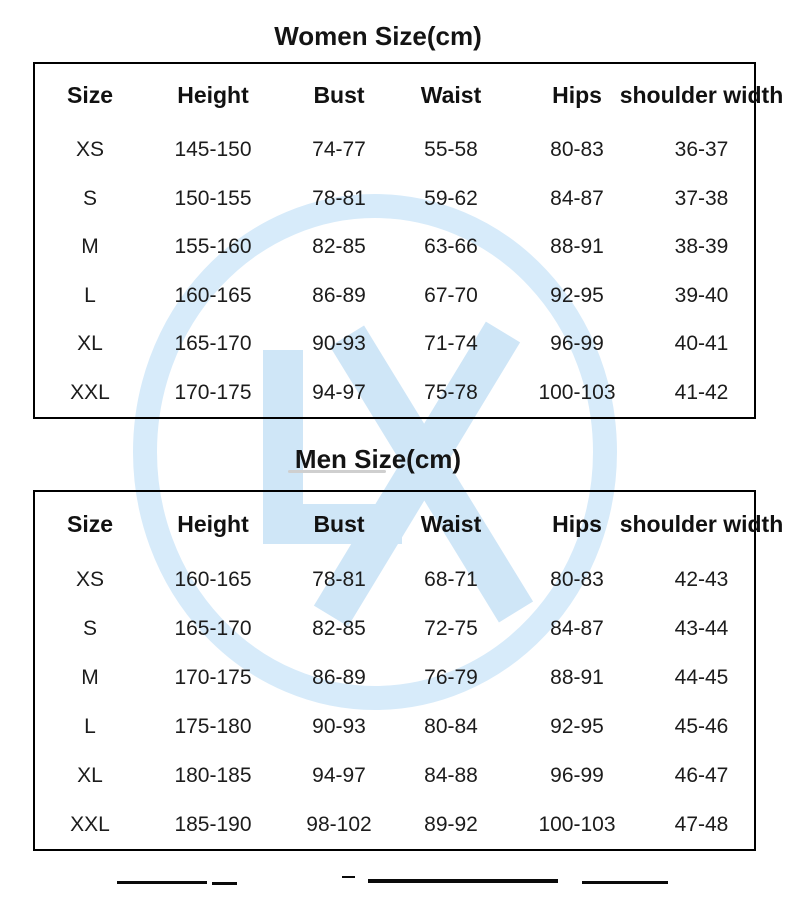 This screenshot has height=897, width=790. What do you see at coordinates (213, 198) in the screenshot?
I see `measurement-cell: 150-155` at bounding box center [213, 198].